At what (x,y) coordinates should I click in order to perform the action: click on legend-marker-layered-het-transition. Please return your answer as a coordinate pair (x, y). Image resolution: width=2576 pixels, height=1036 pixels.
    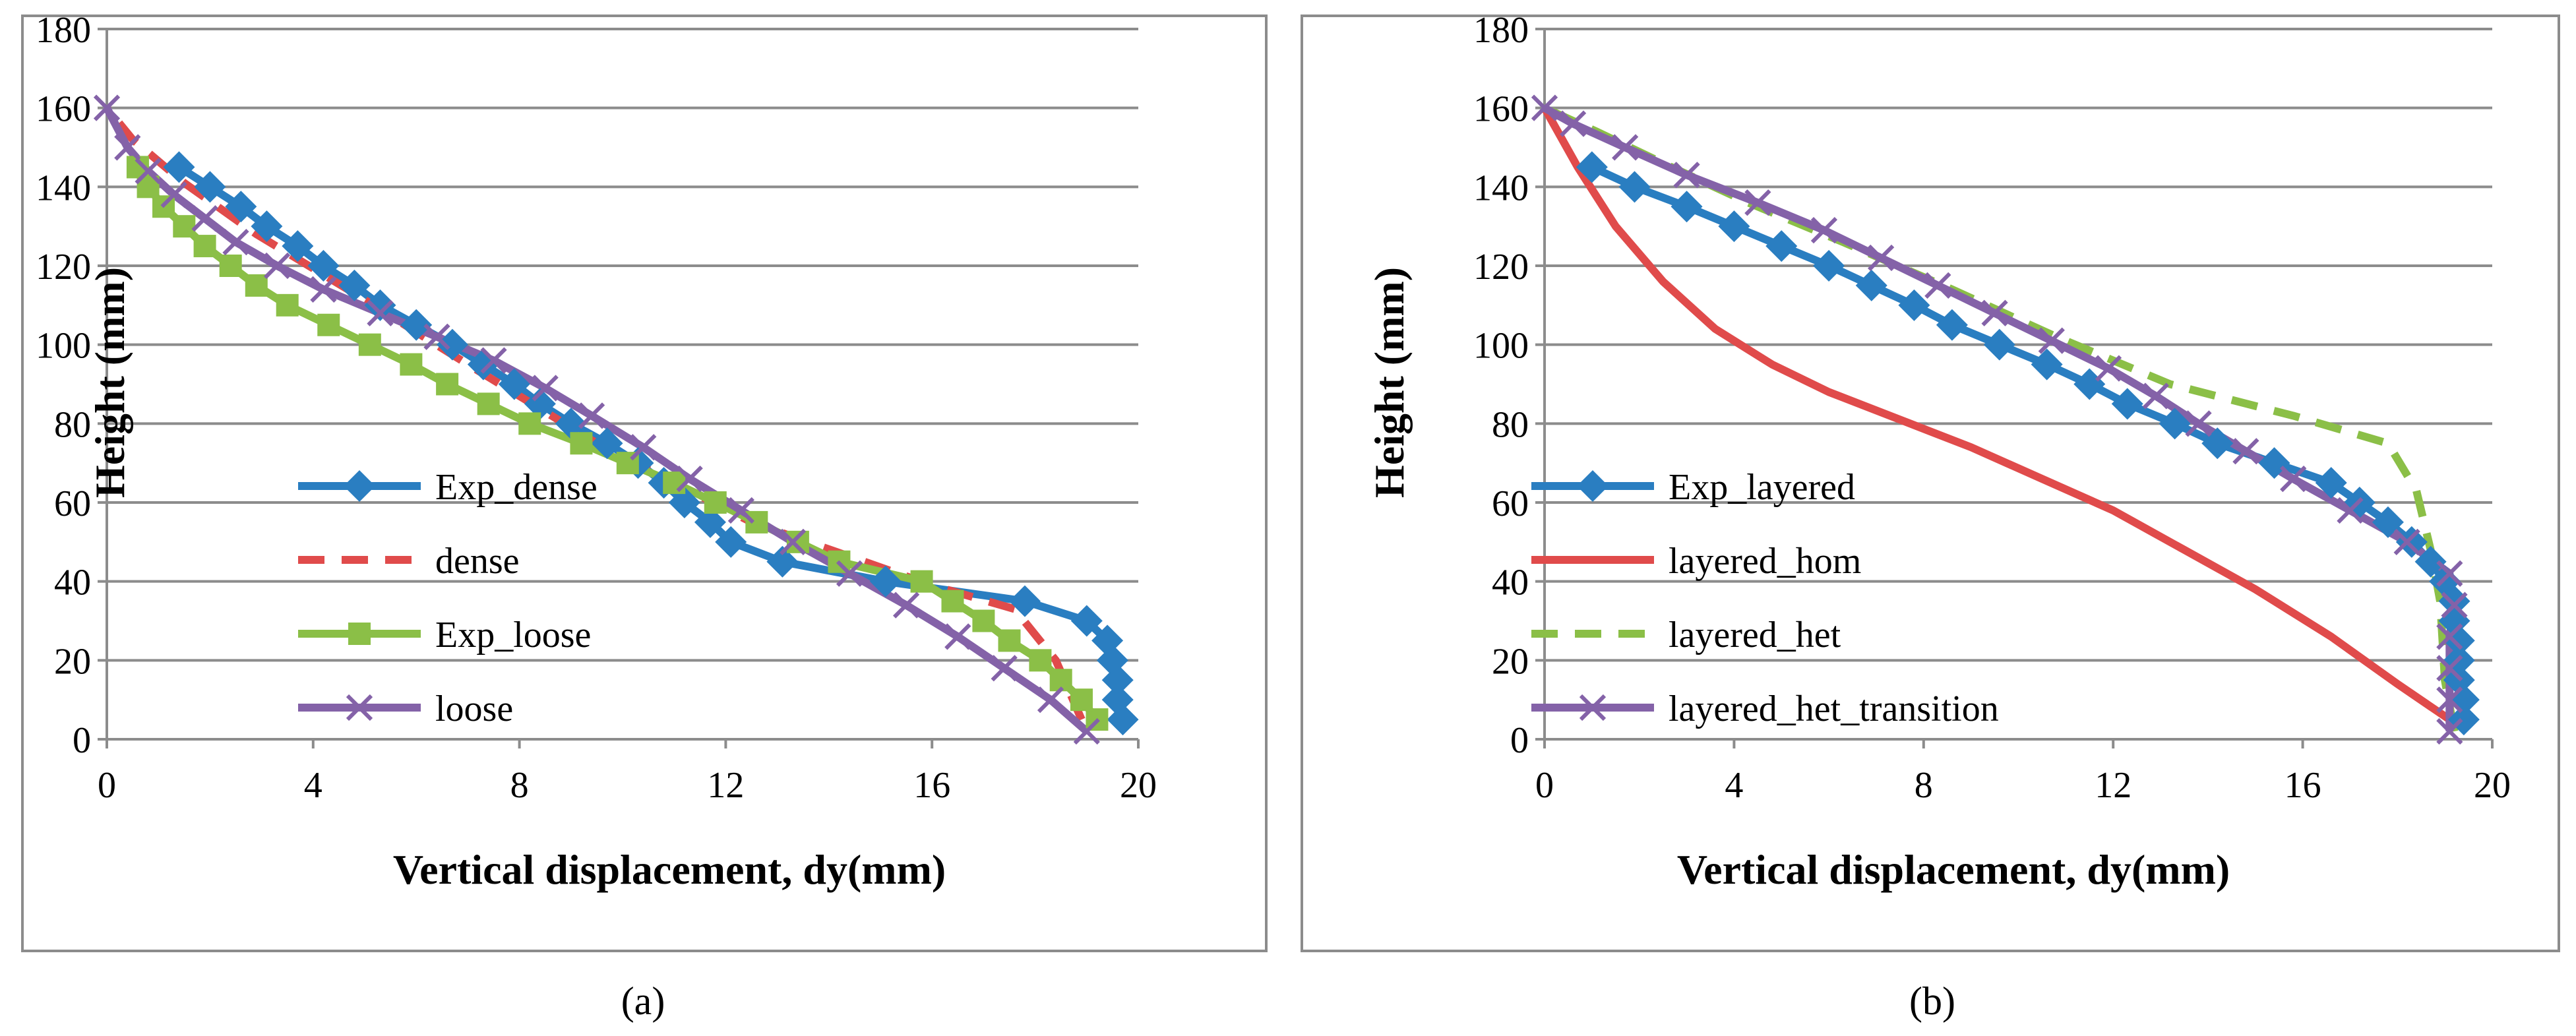
    Looking at the image, I should click on (1593, 707).